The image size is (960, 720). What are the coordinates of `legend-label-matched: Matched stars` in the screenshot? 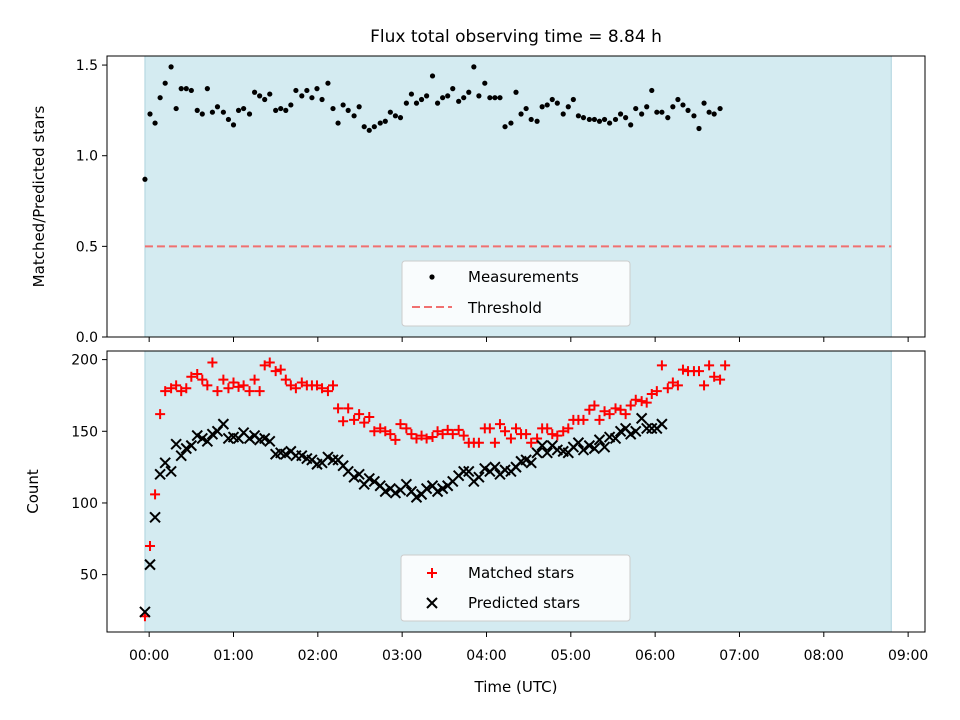 It's located at (521, 573).